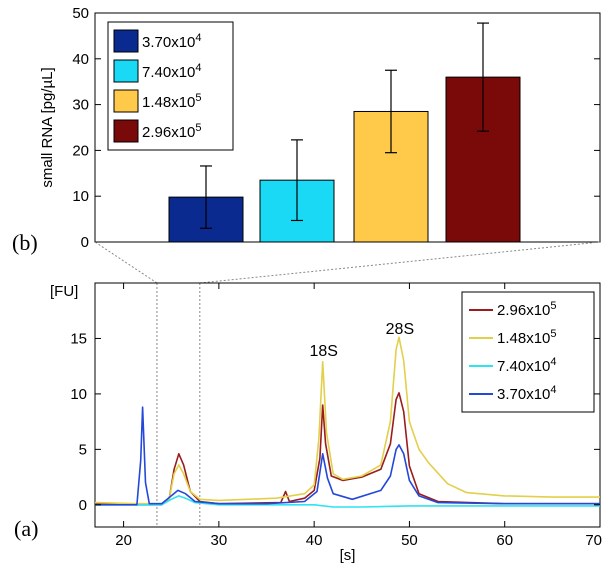 This screenshot has width=611, height=565. Describe the element at coordinates (123, 540) in the screenshot. I see `x-tick-label: 20` at that location.